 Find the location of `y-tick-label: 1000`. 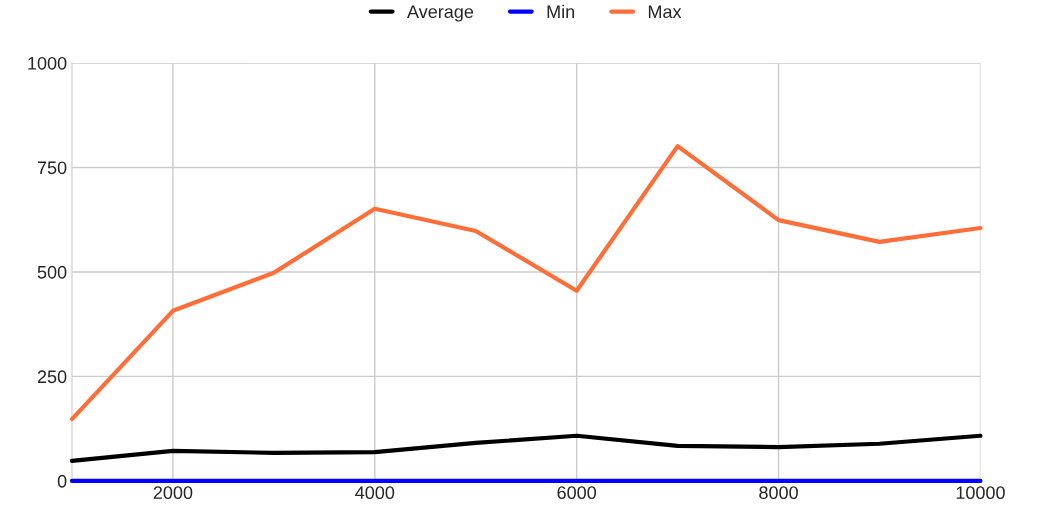

y-tick-label: 1000 is located at coordinates (47, 63).